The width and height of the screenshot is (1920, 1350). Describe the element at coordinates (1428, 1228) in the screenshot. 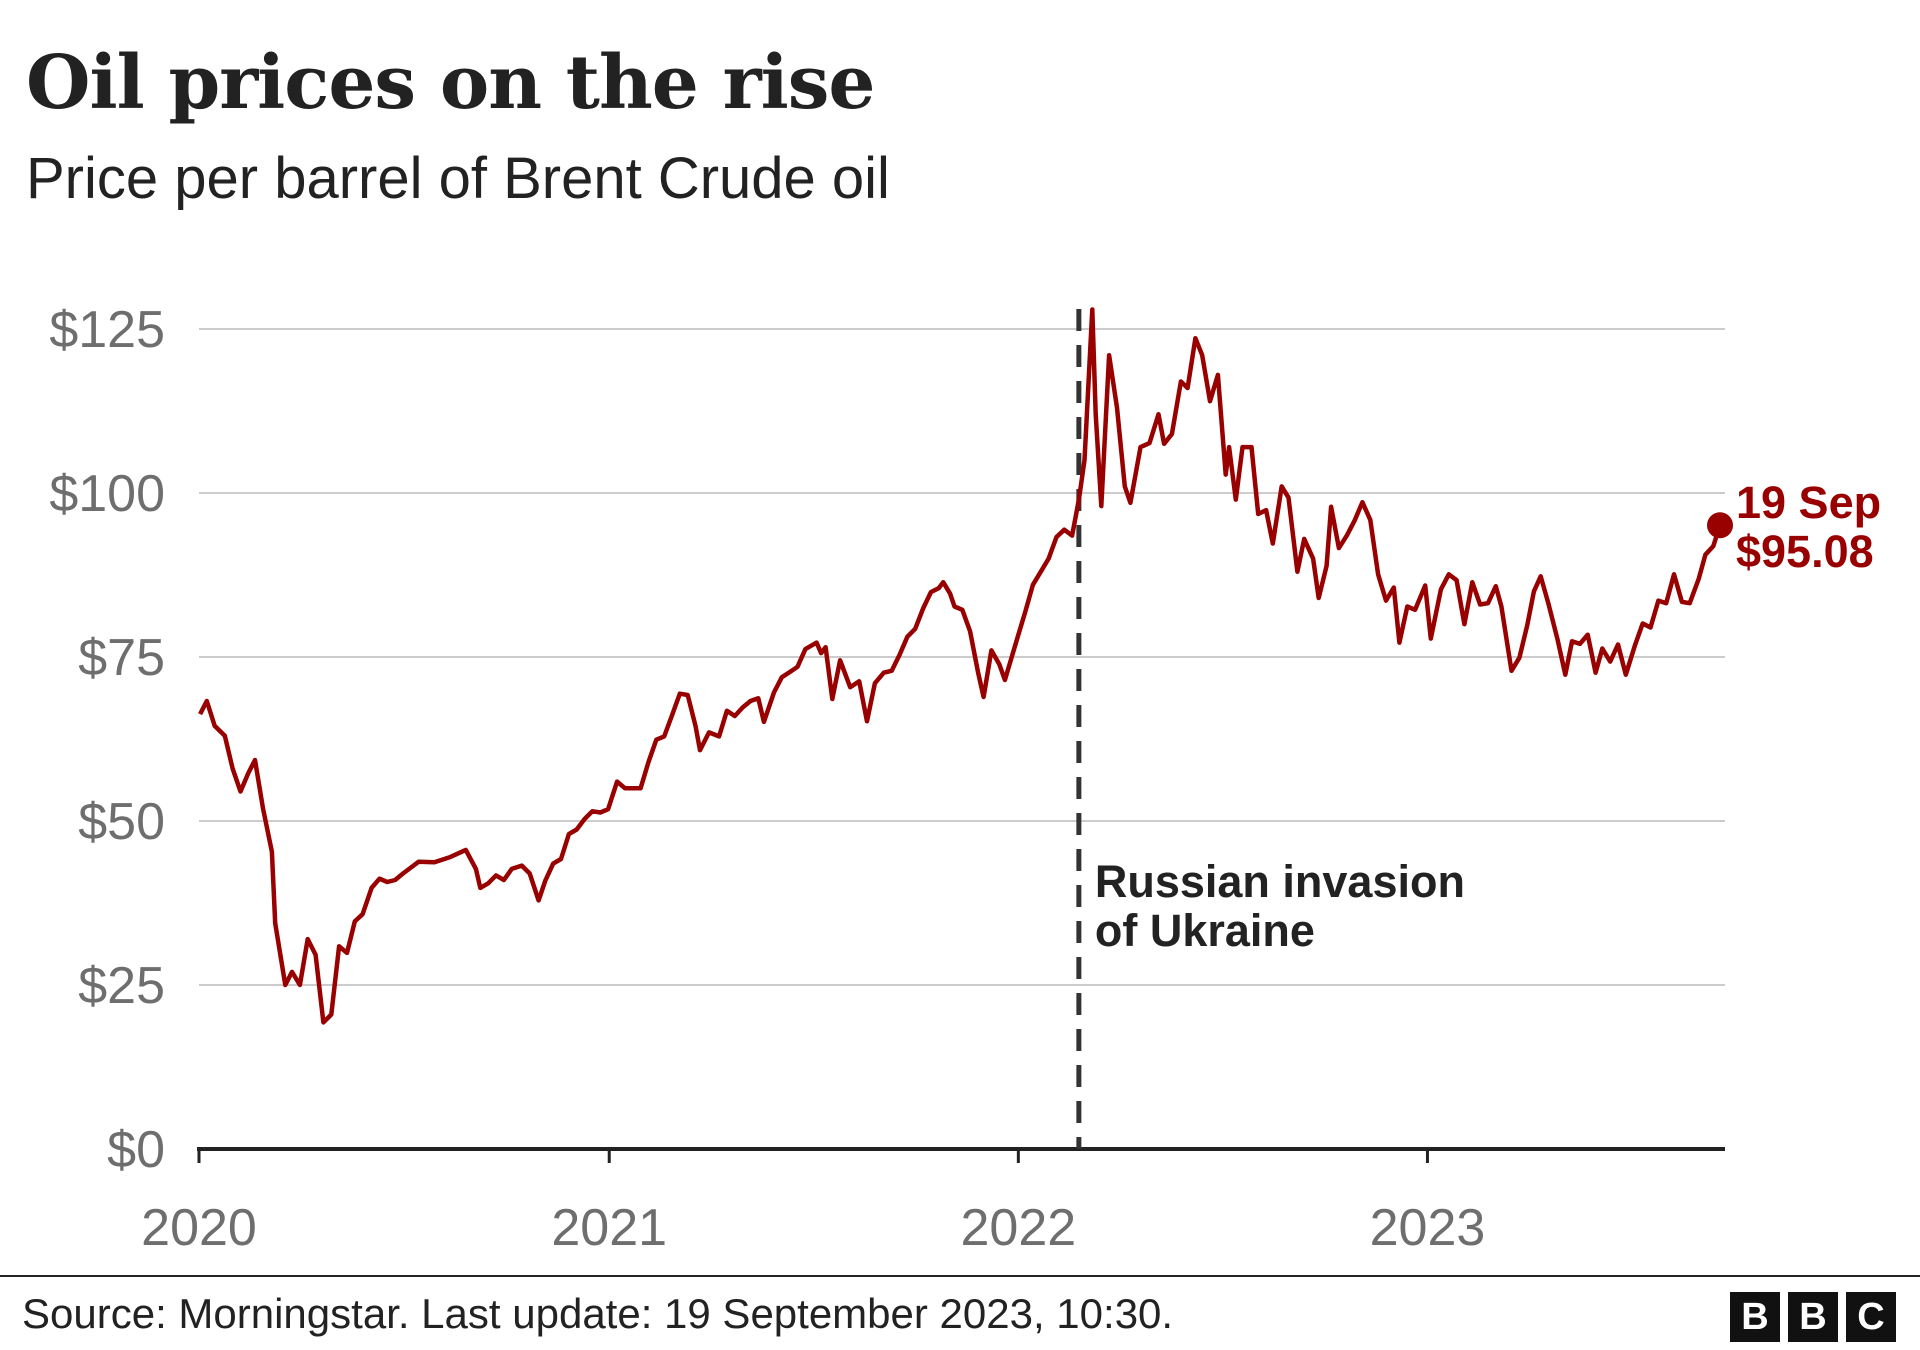

I see `x-tick-label: 2023` at that location.